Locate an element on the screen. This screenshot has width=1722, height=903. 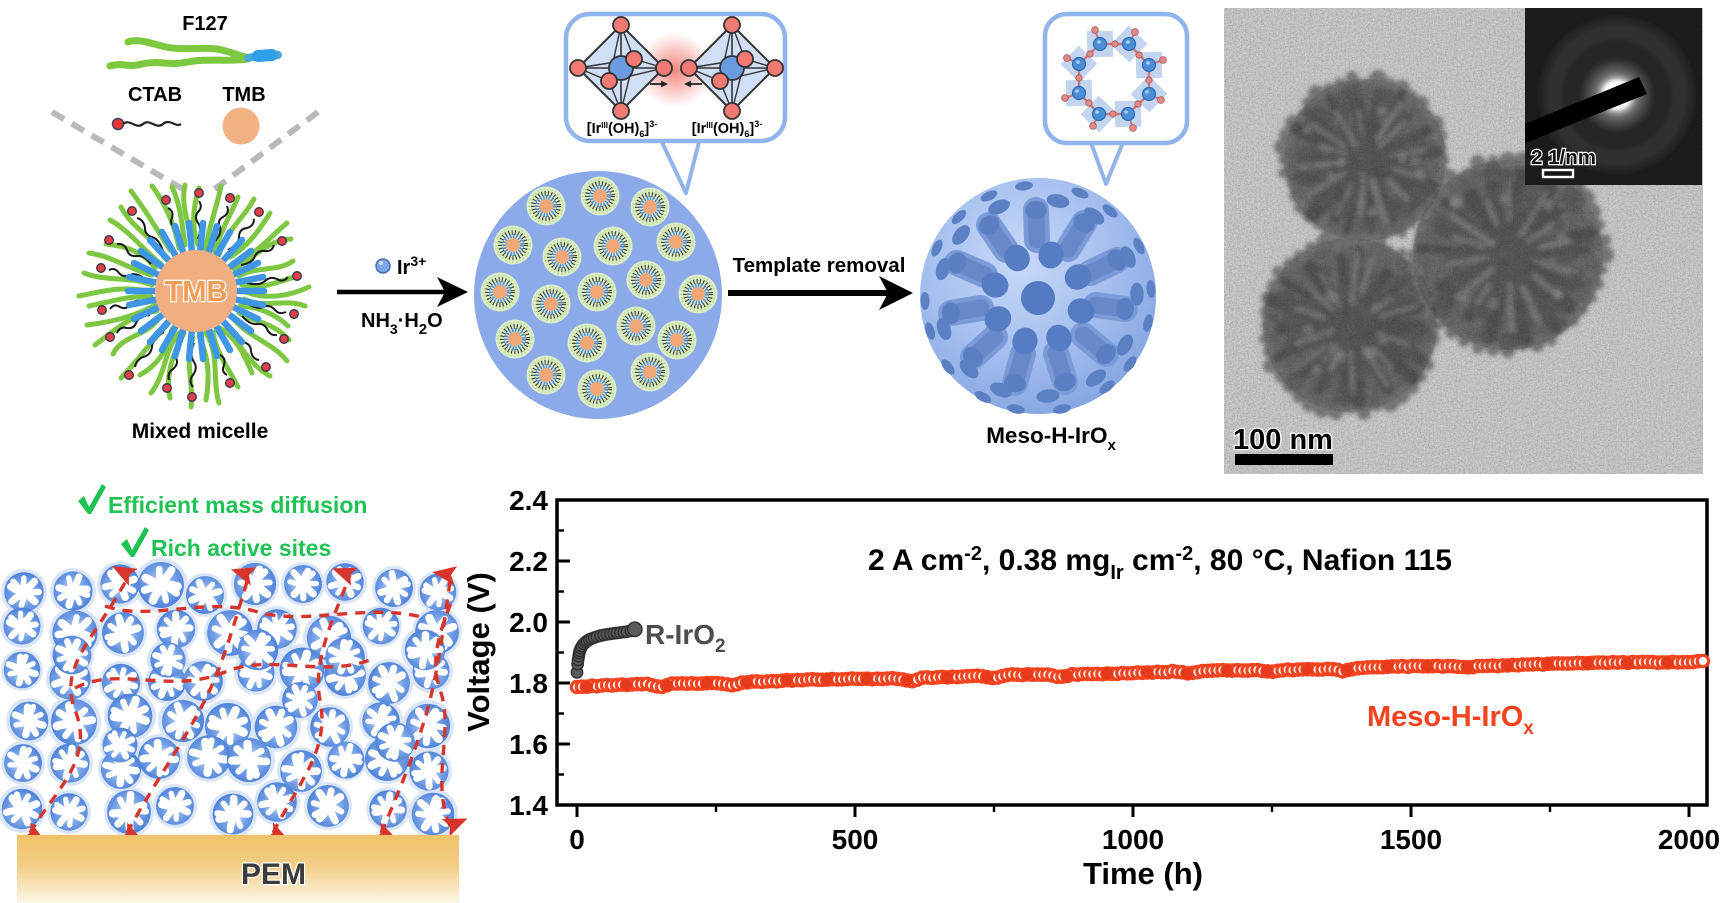
svg-text: F127 is located at coordinates (205, 24).